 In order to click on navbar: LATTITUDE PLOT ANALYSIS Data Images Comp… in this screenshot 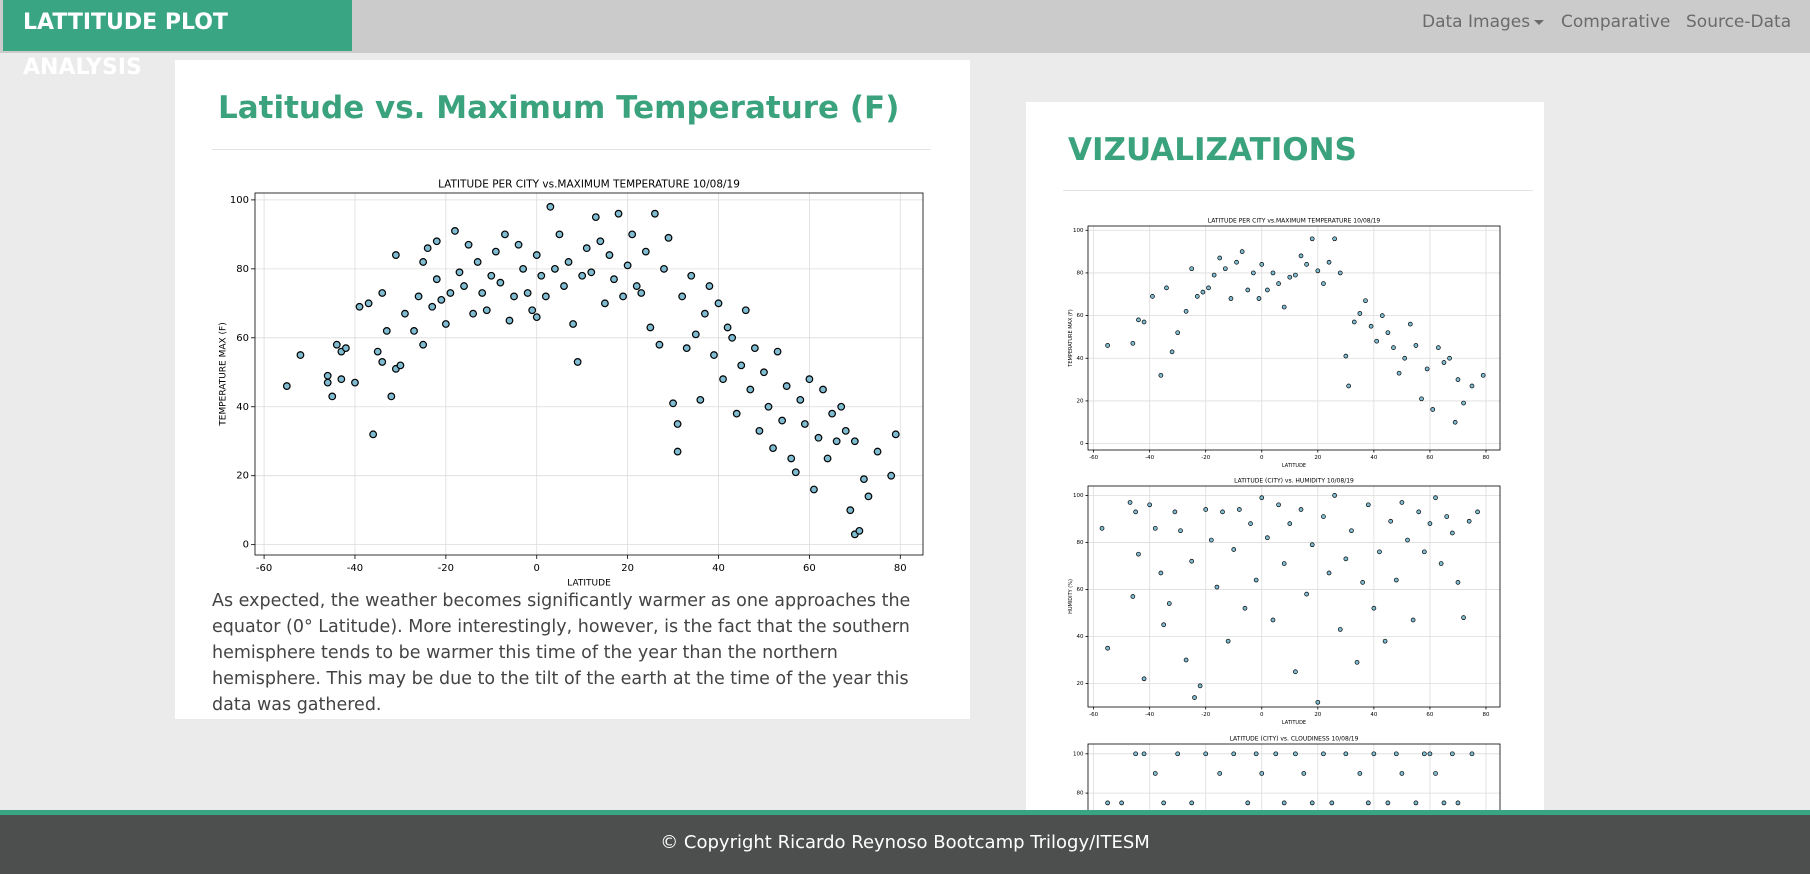, I will do `click(905, 40)`.